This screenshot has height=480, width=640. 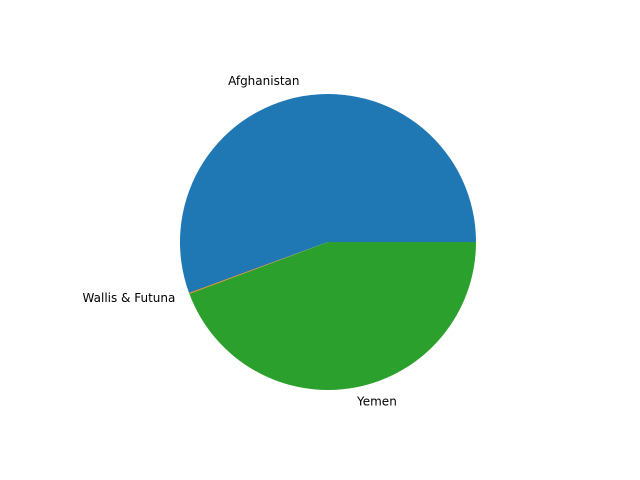 I want to click on pie-label-2: Yemen, so click(x=376, y=402).